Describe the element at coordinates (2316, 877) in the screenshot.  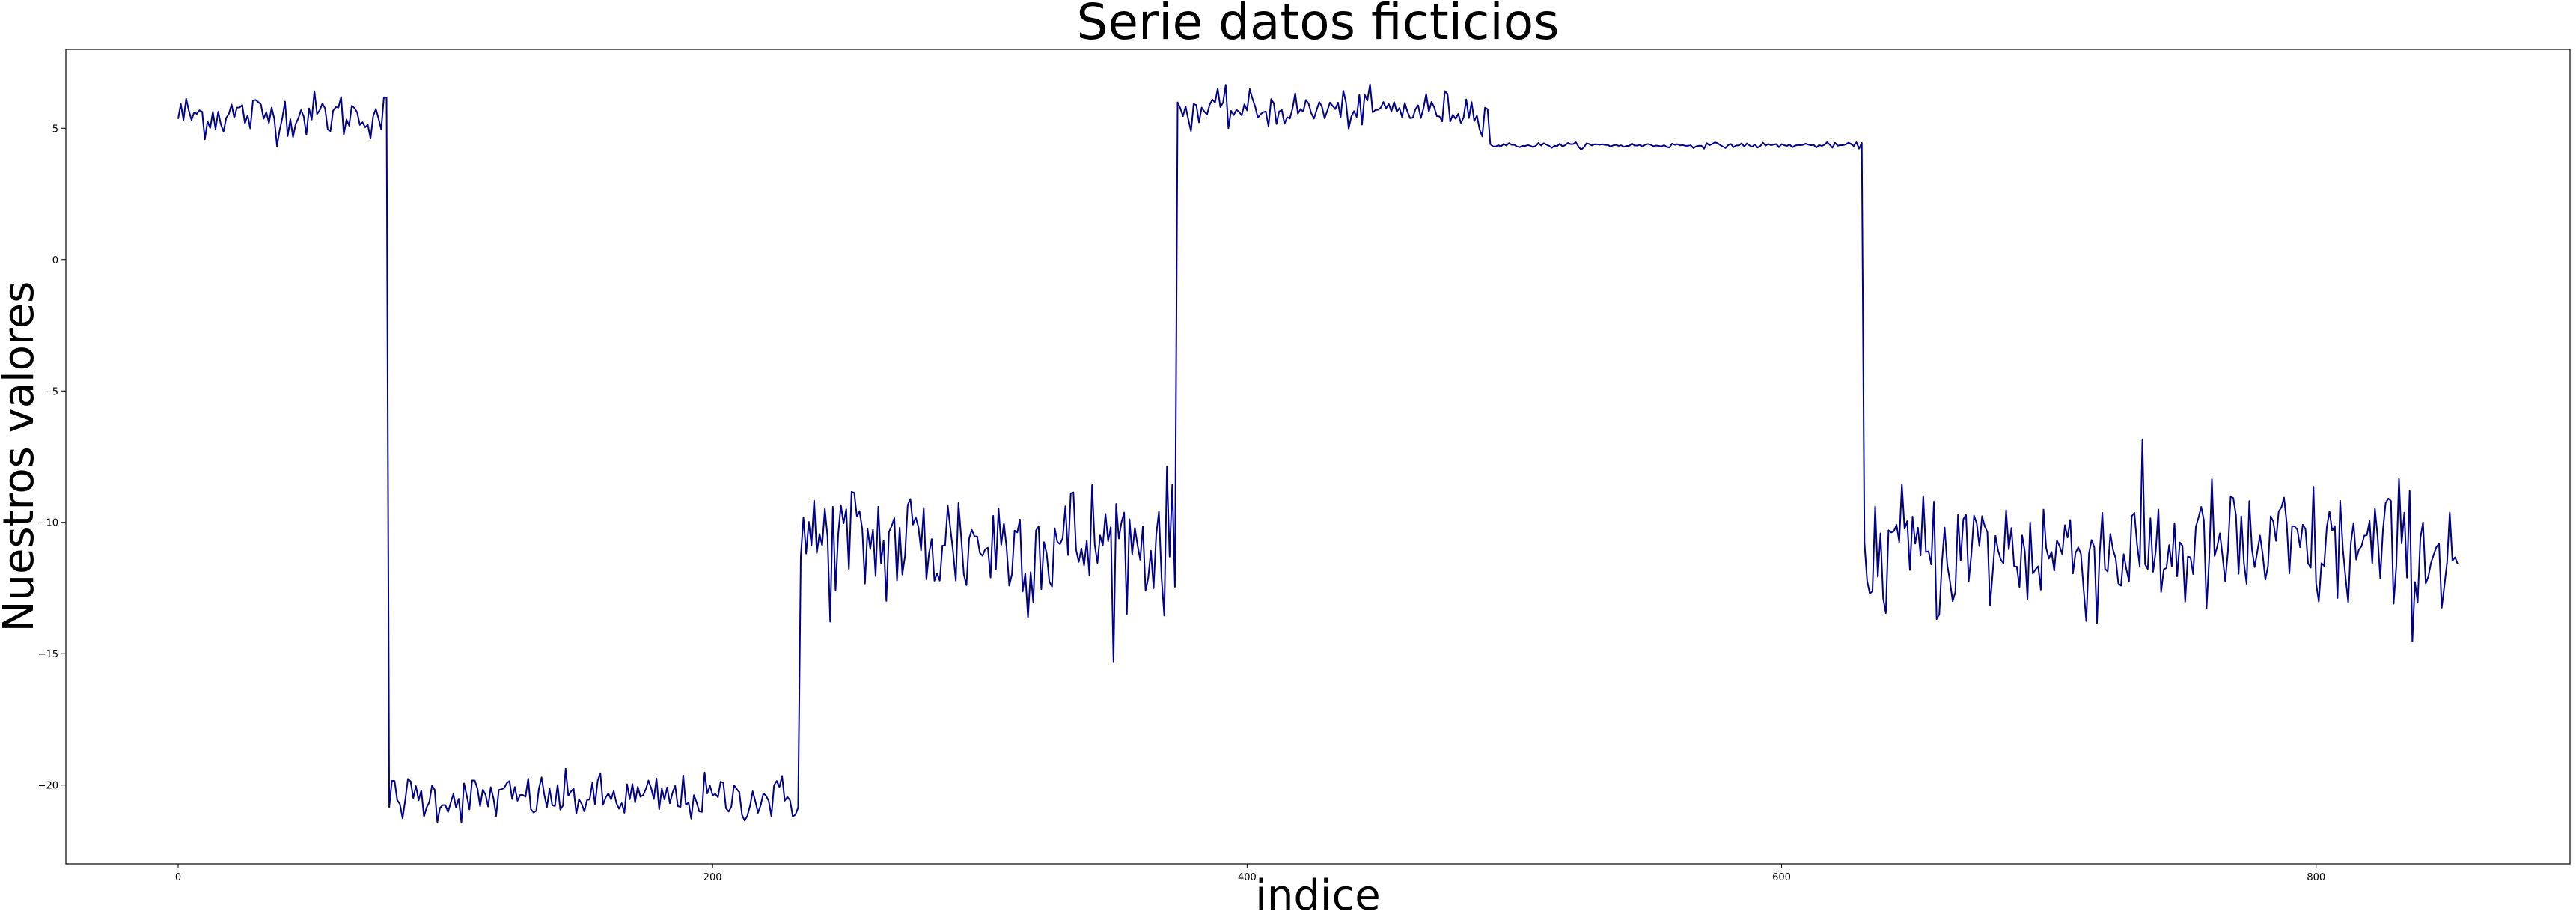
I see `x-tick-label: 800` at that location.